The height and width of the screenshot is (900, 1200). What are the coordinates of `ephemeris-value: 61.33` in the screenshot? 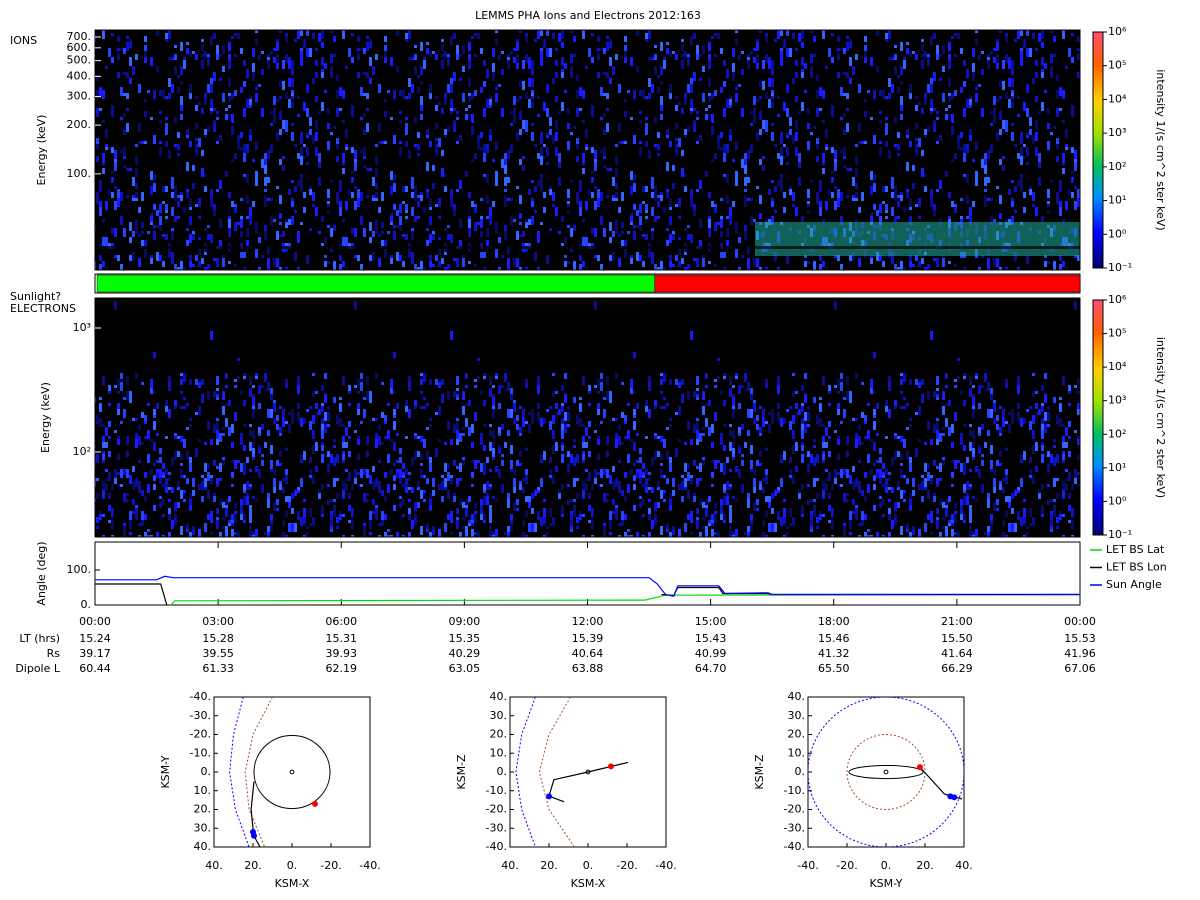 It's located at (218, 668).